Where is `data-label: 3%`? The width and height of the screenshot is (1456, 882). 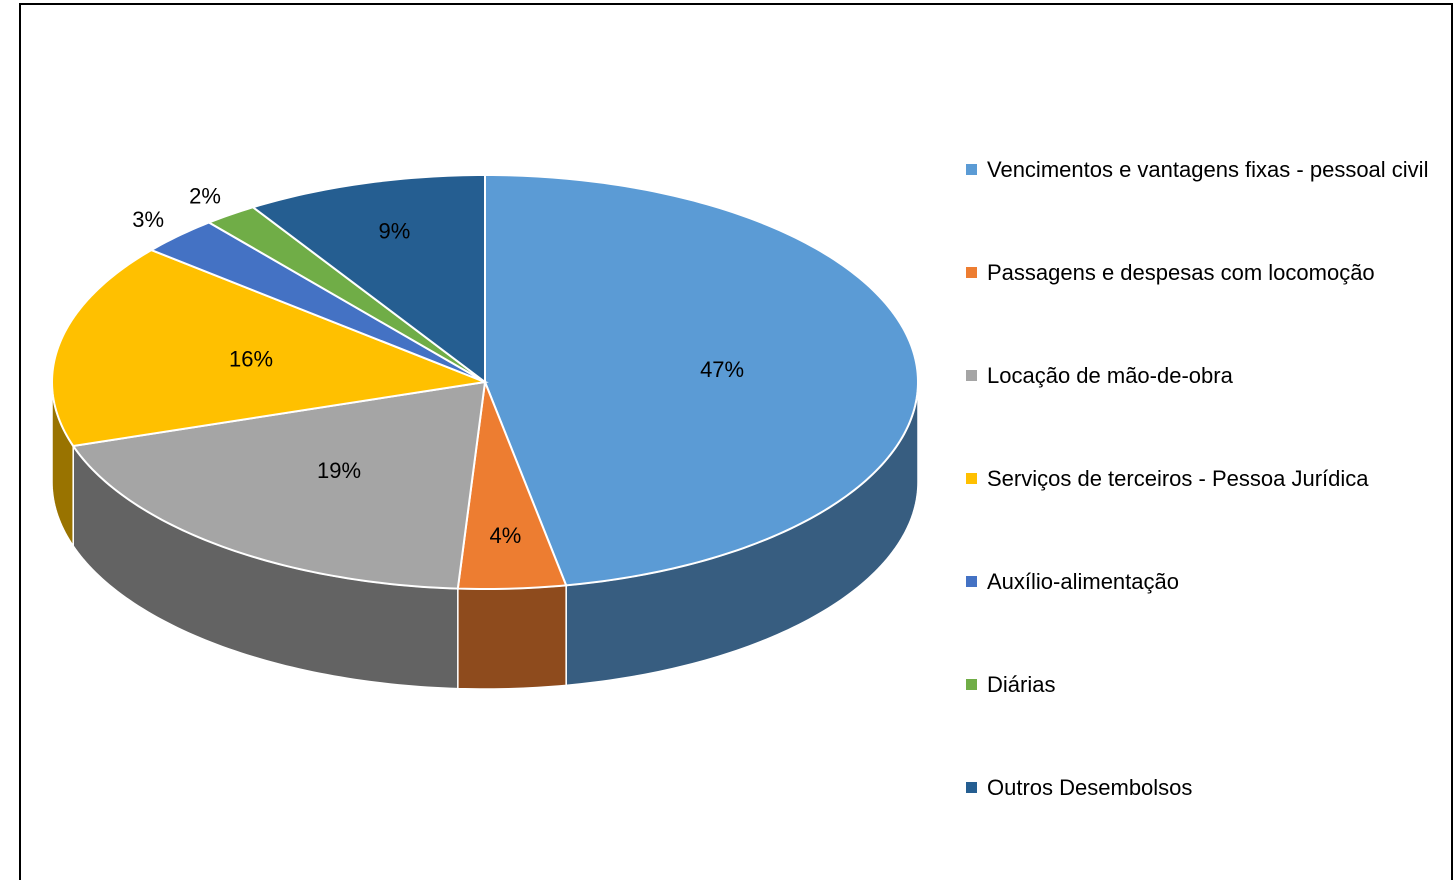
data-label: 3% is located at coordinates (148, 219).